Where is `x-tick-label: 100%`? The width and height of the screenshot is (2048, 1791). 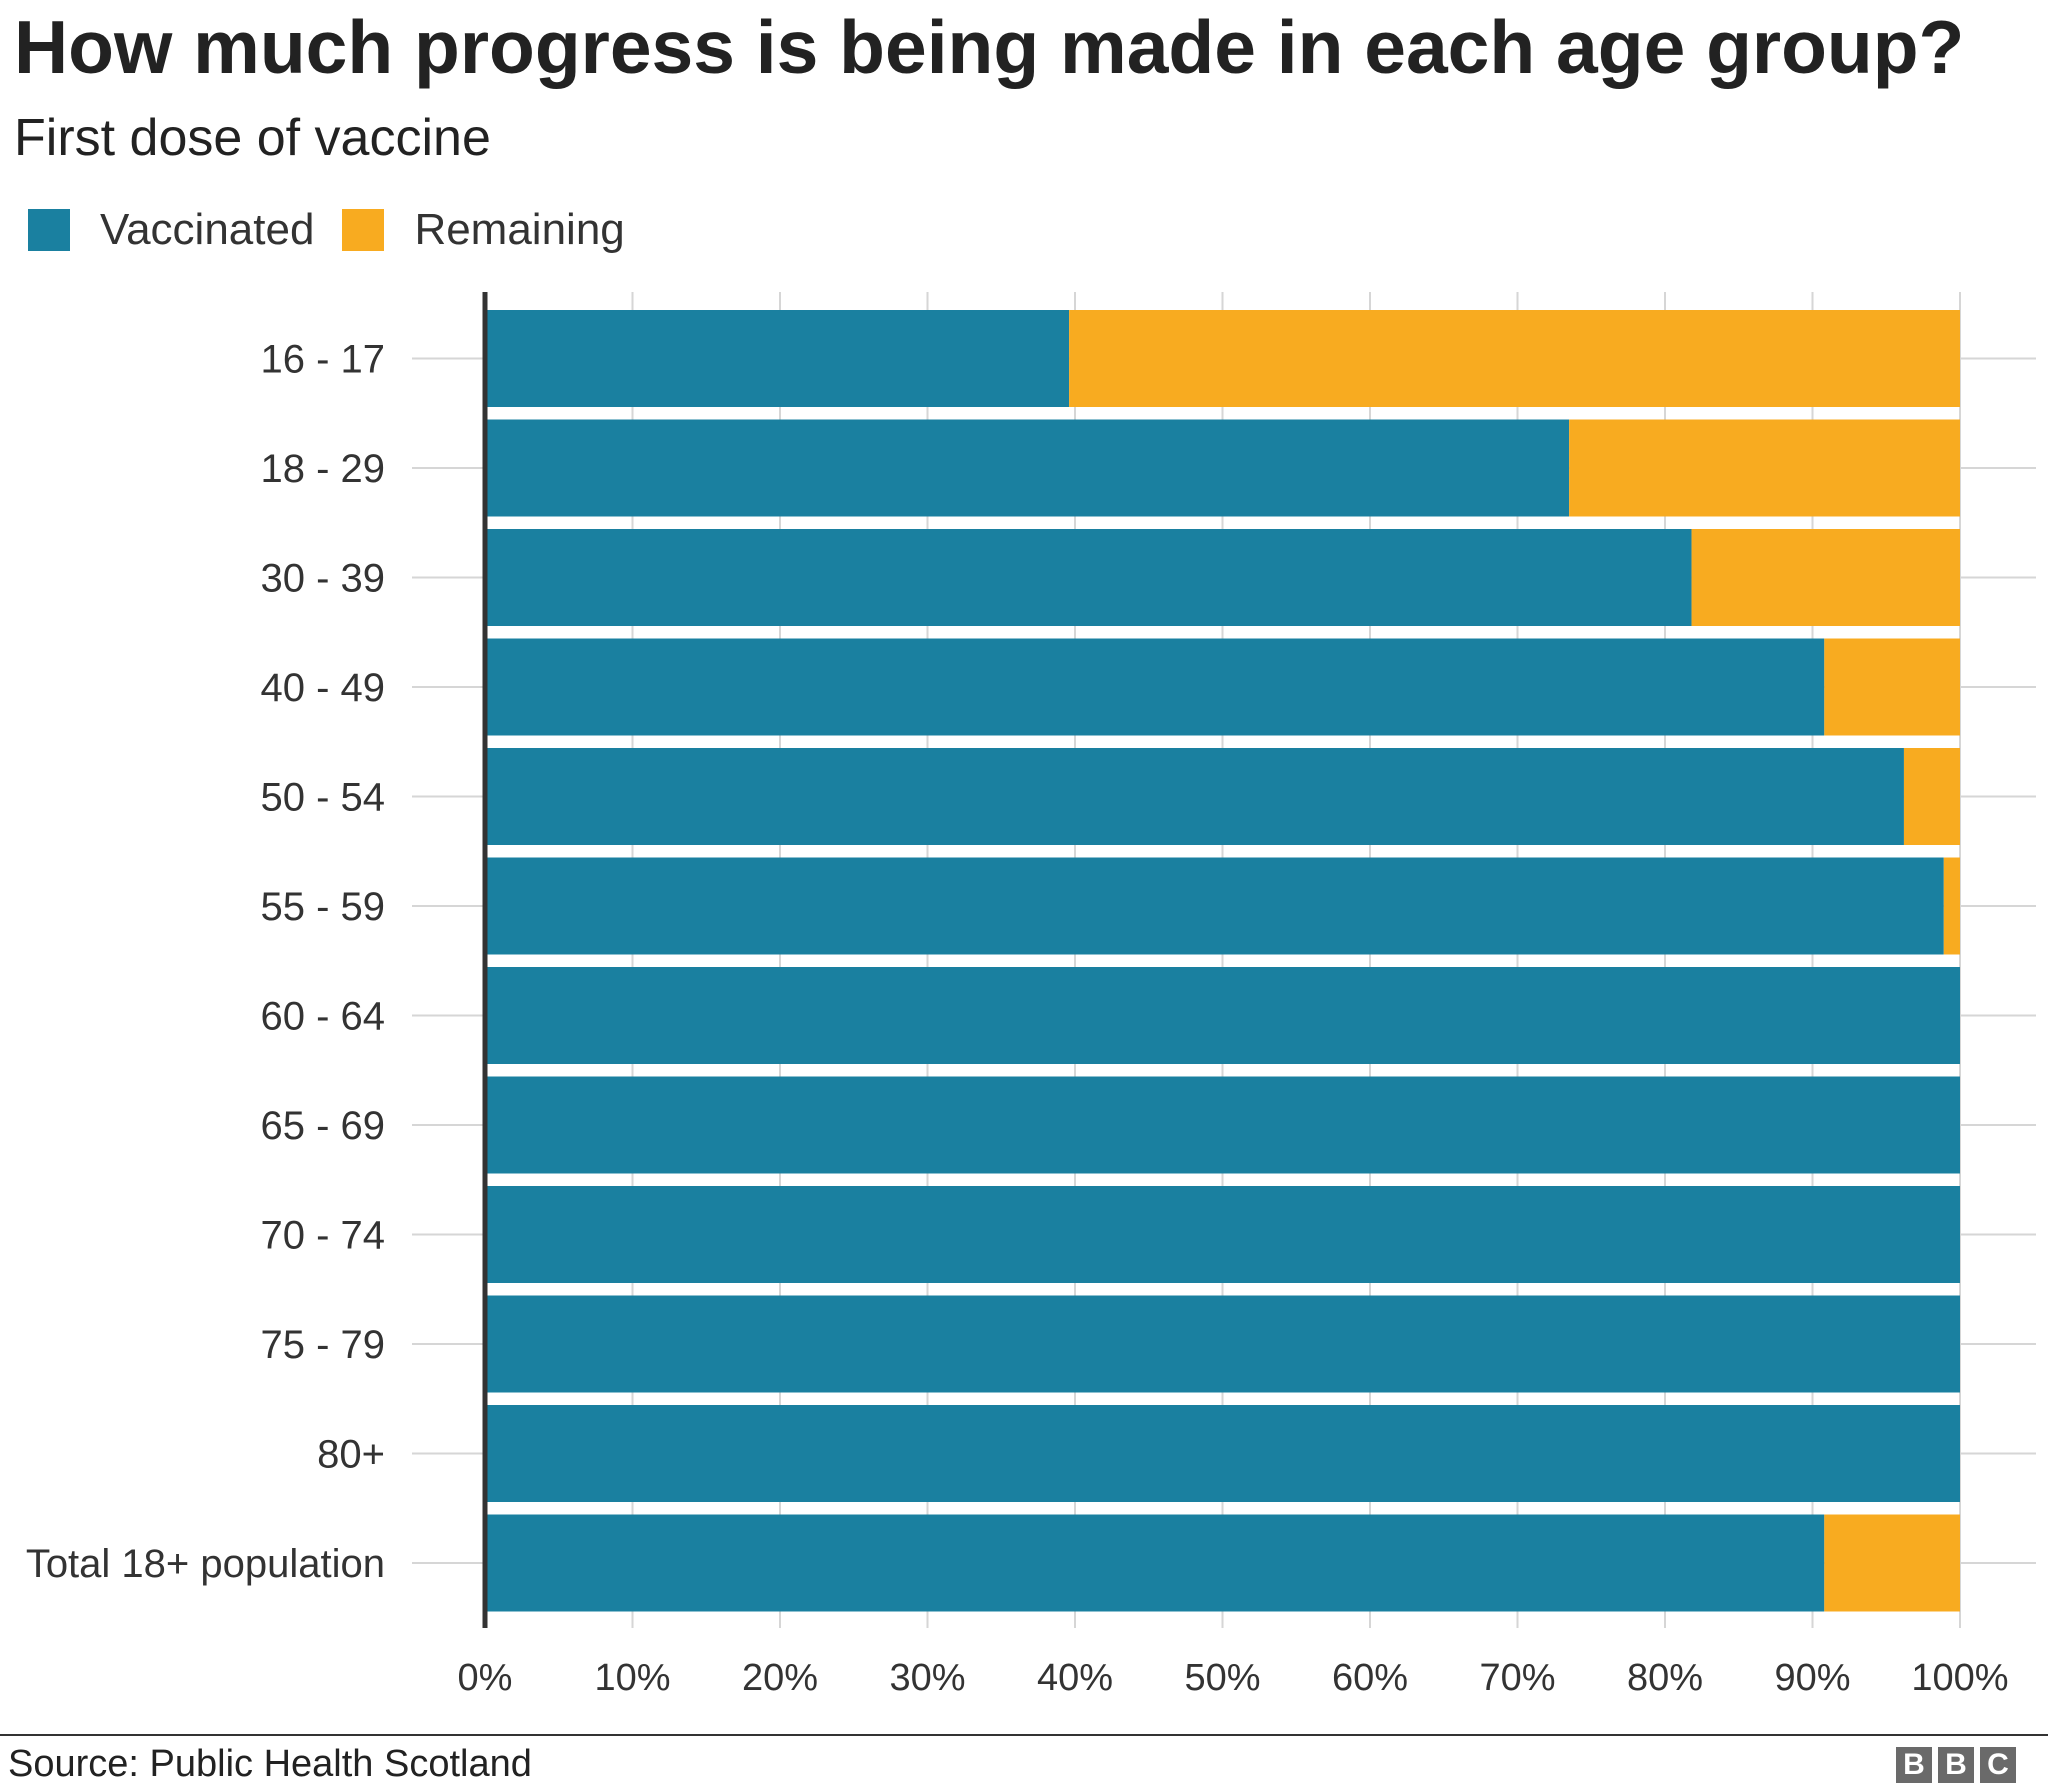 x-tick-label: 100% is located at coordinates (1959, 1678).